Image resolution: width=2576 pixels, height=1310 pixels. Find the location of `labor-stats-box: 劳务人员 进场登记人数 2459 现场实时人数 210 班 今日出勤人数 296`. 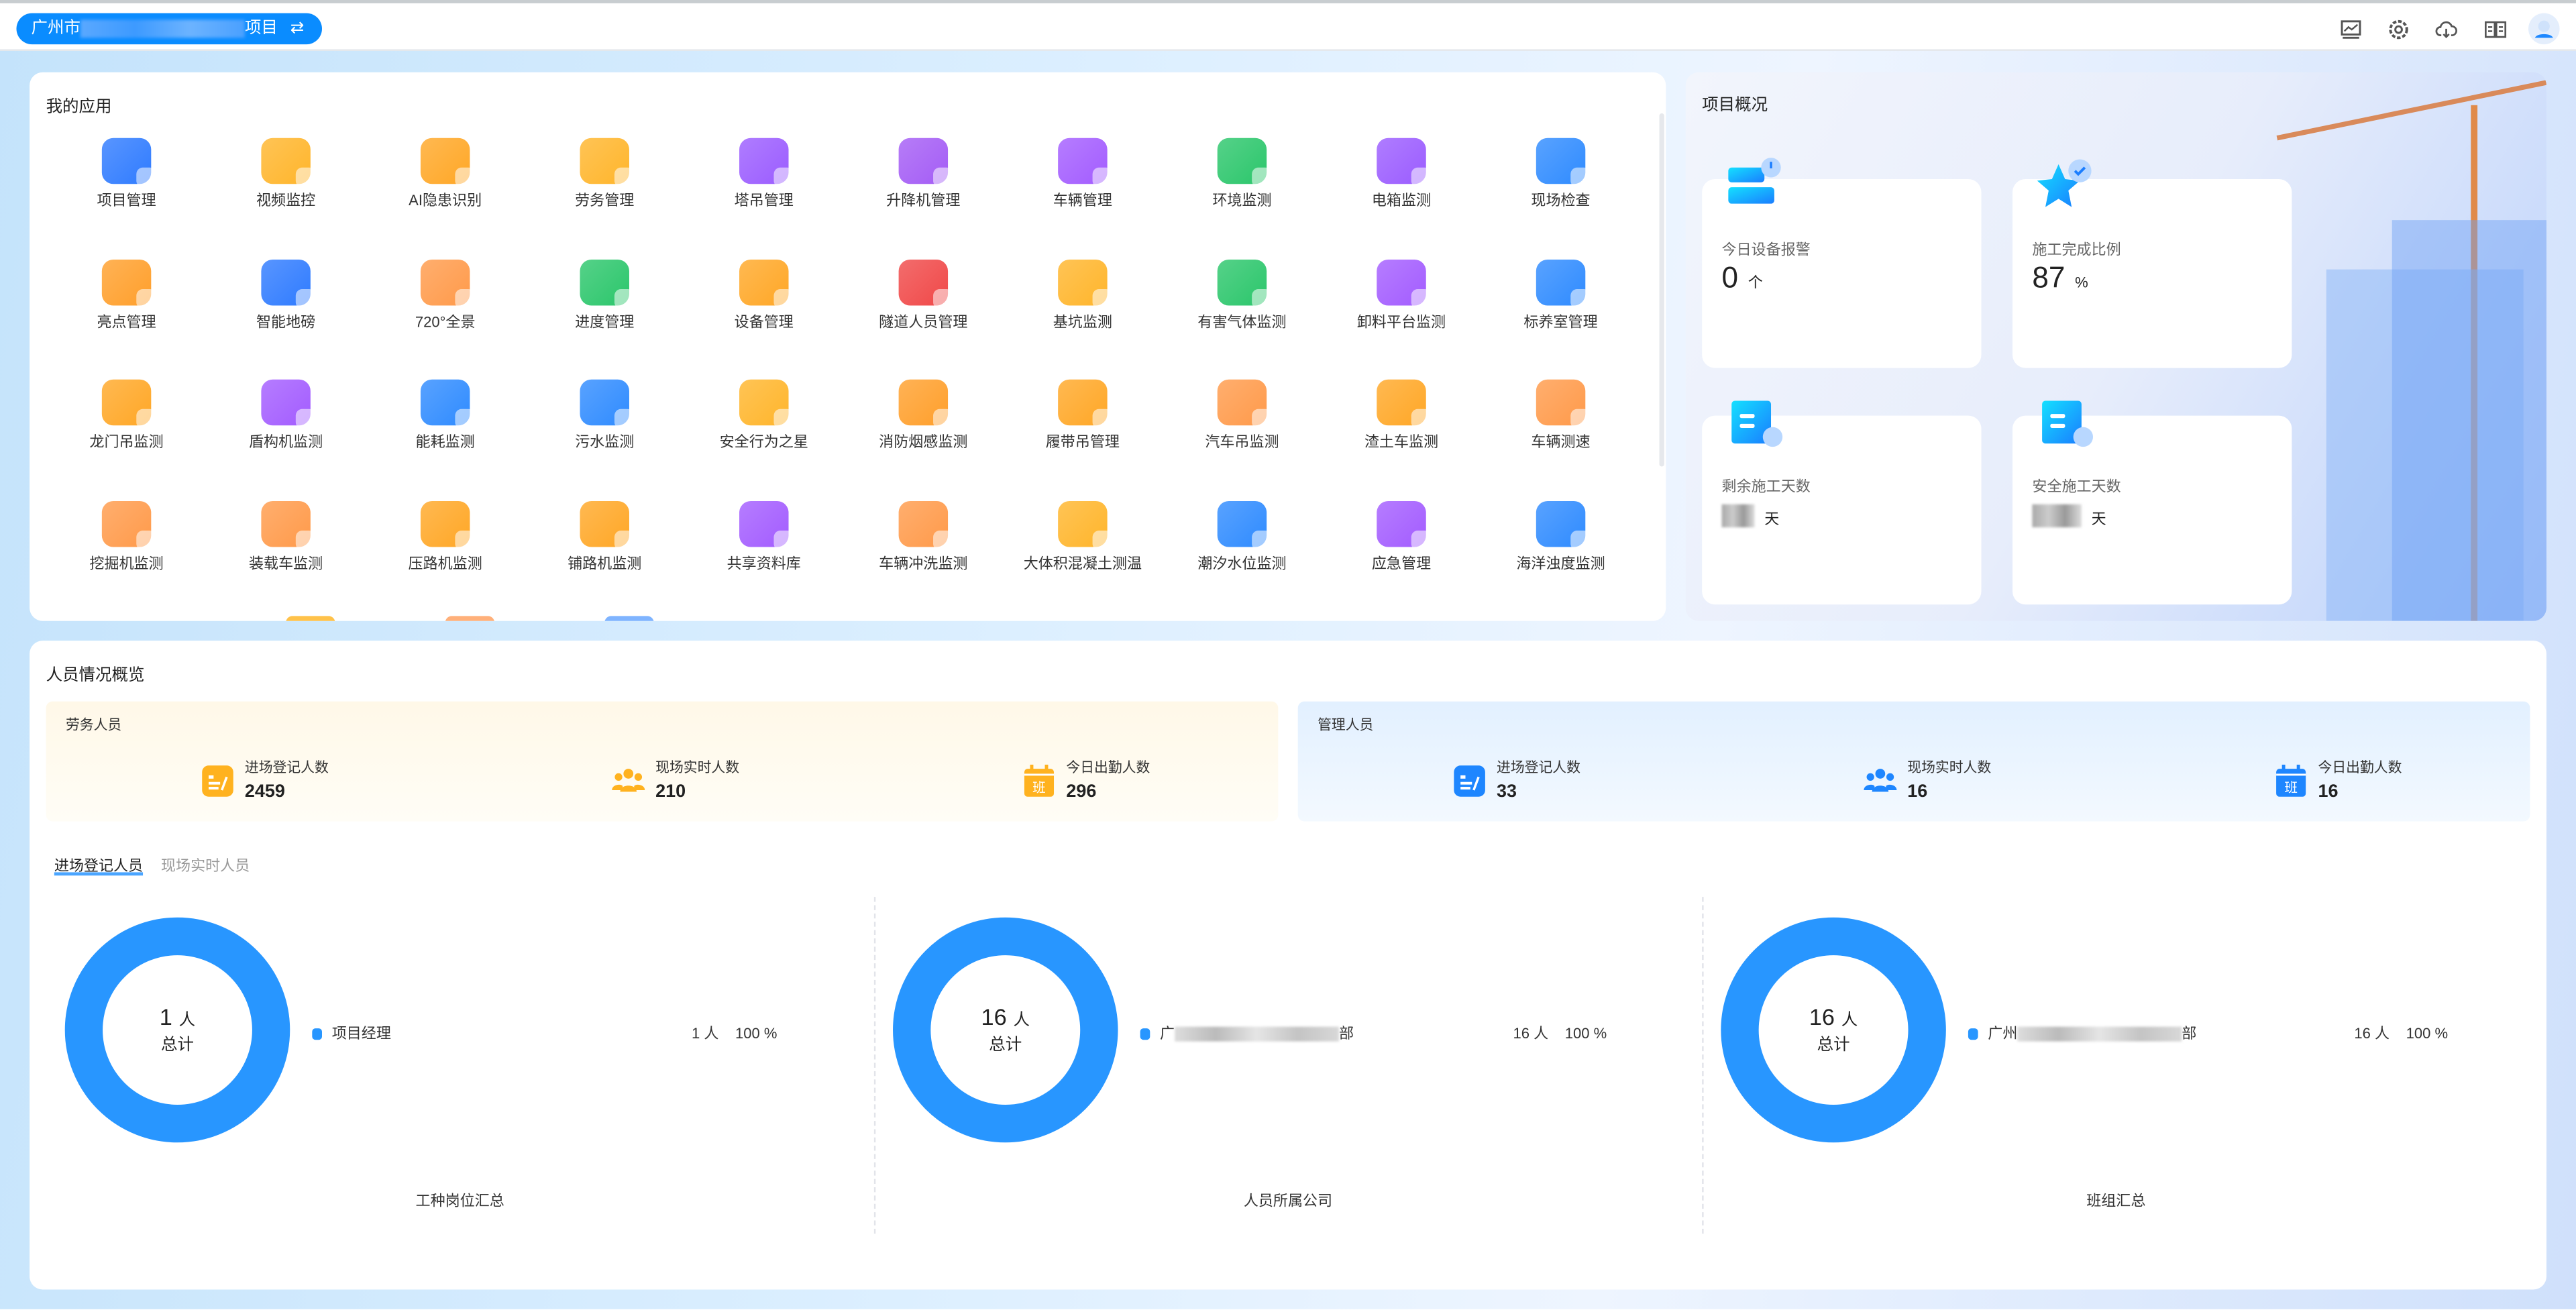

labor-stats-box: 劳务人员 进场登记人数 2459 现场实时人数 210 班 今日出勤人数 296 is located at coordinates (662, 761).